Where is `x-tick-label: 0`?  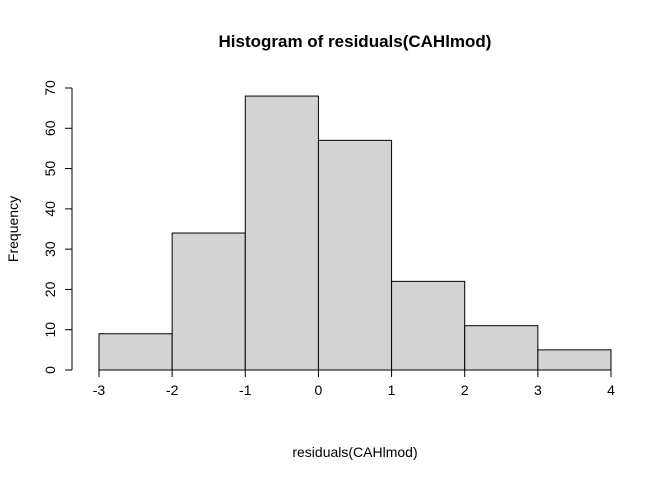 x-tick-label: 0 is located at coordinates (319, 390).